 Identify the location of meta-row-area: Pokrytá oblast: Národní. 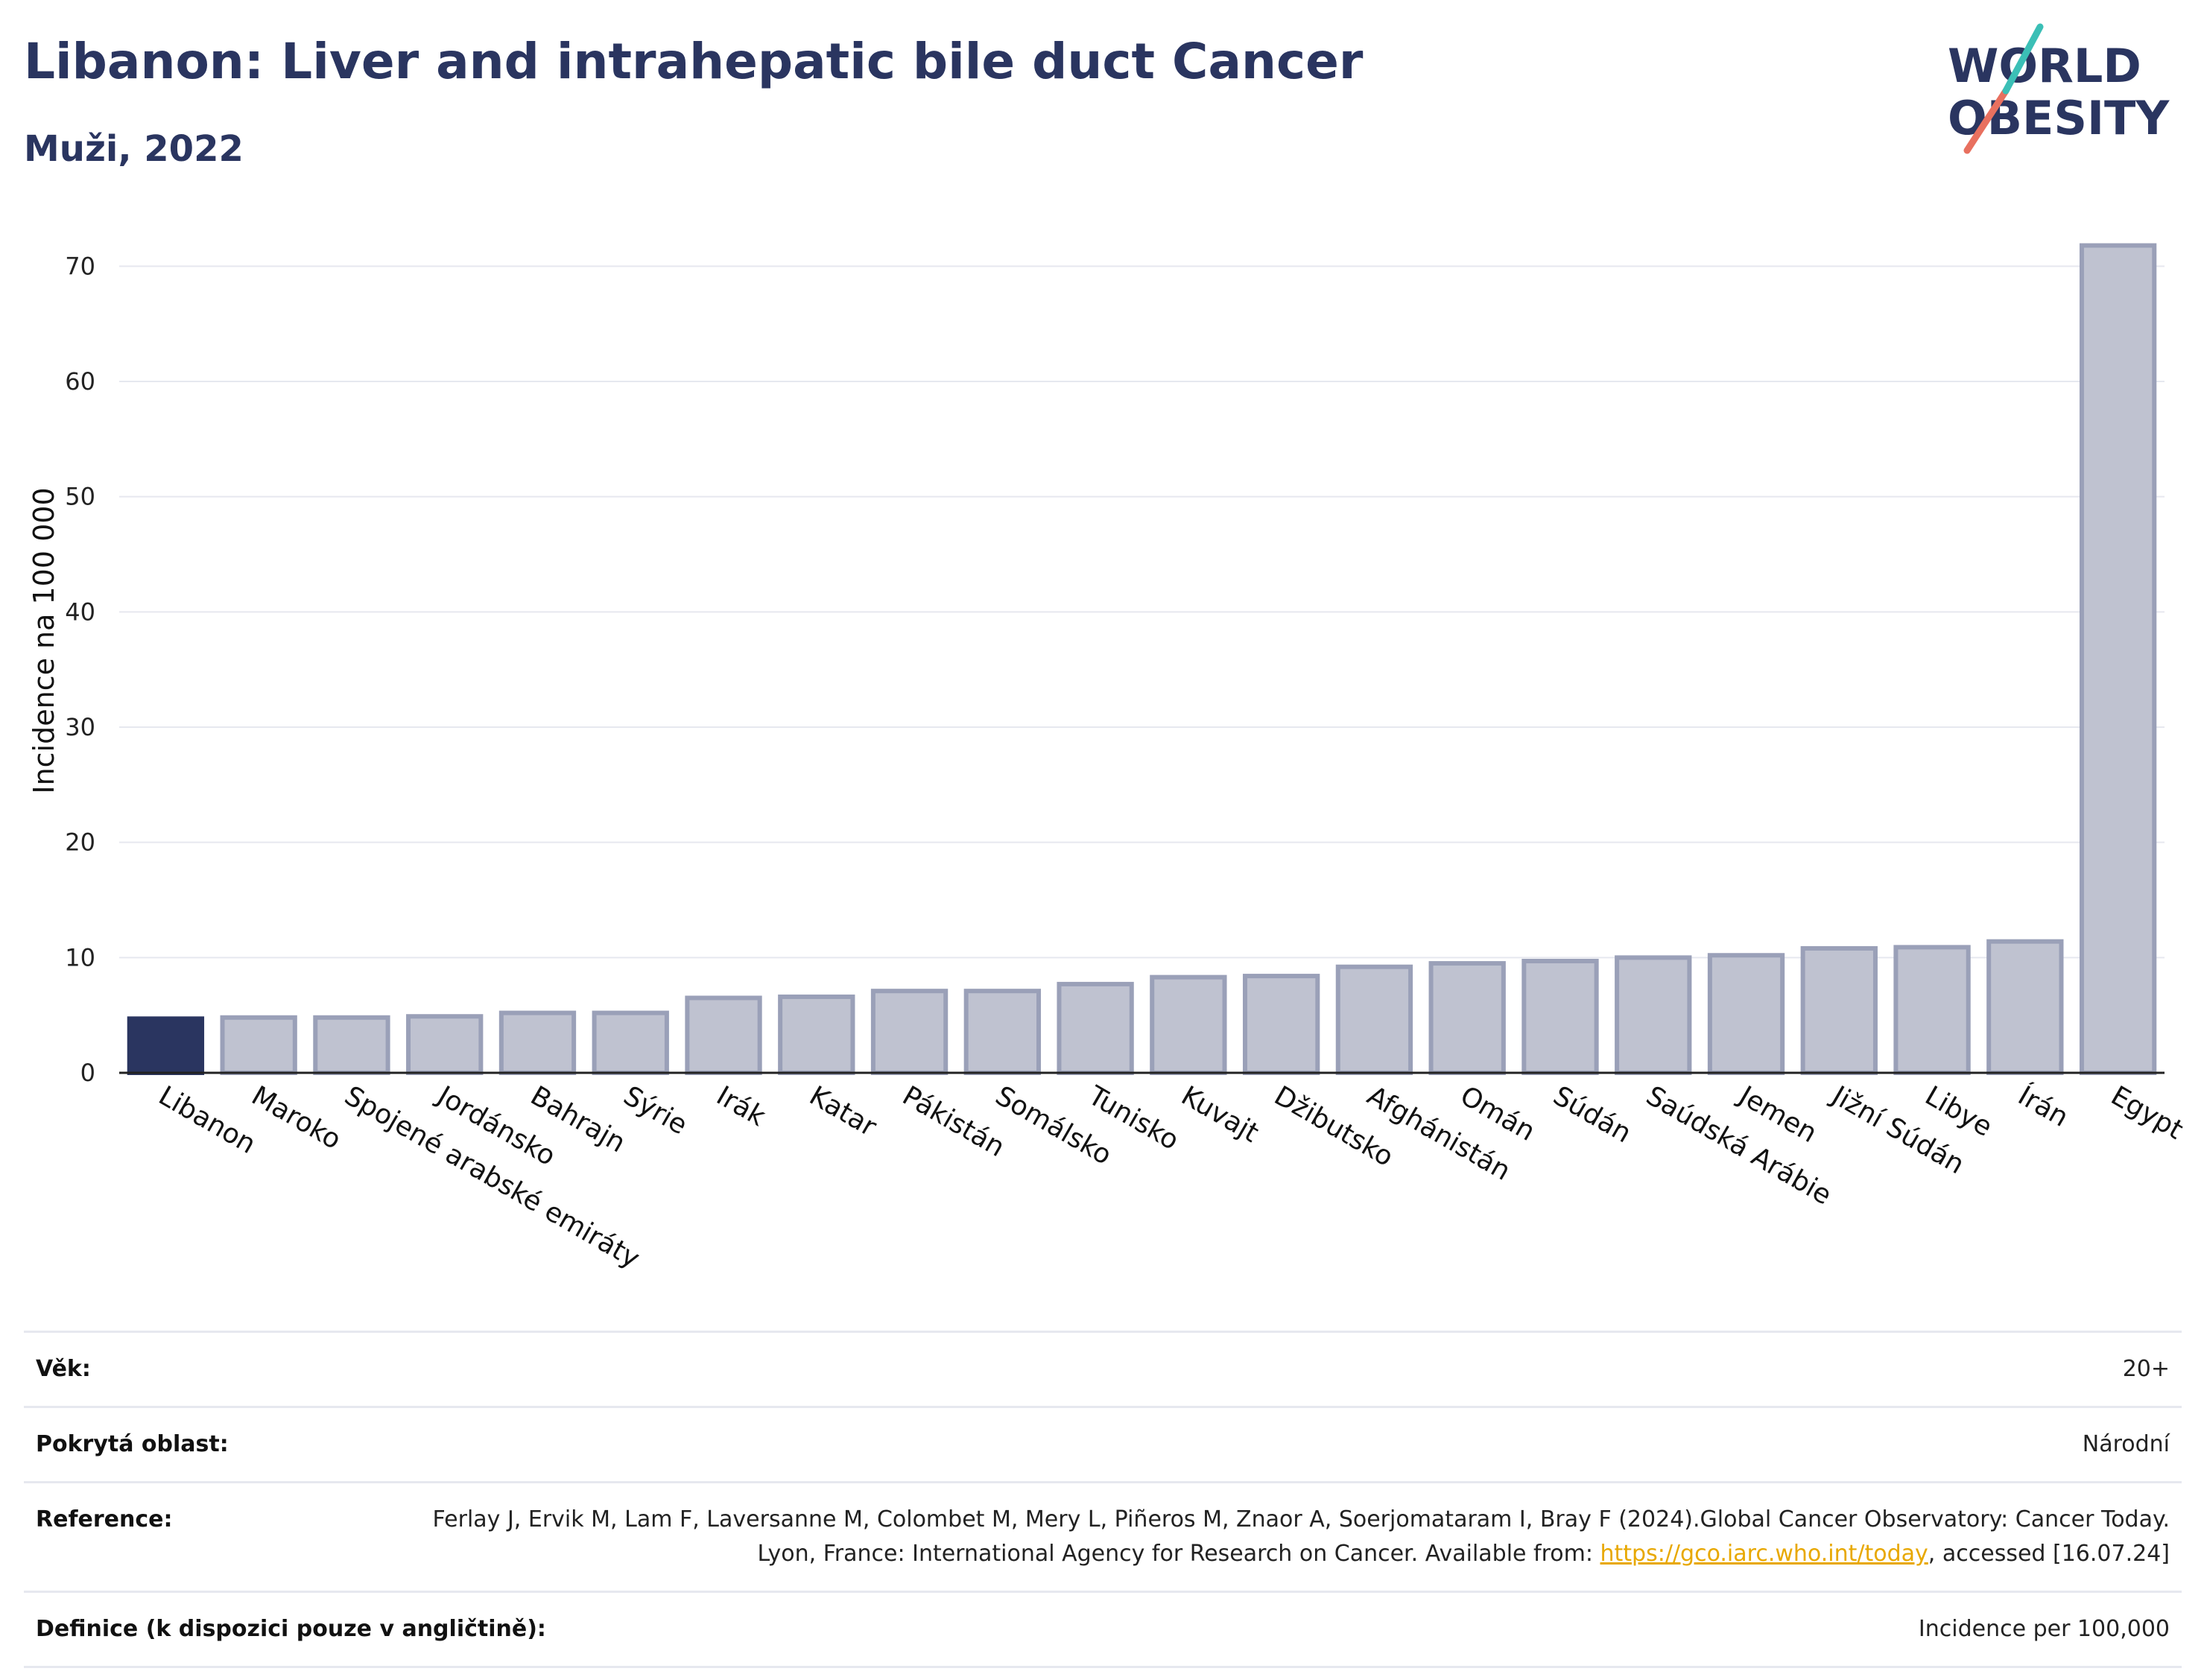
(1103, 1443).